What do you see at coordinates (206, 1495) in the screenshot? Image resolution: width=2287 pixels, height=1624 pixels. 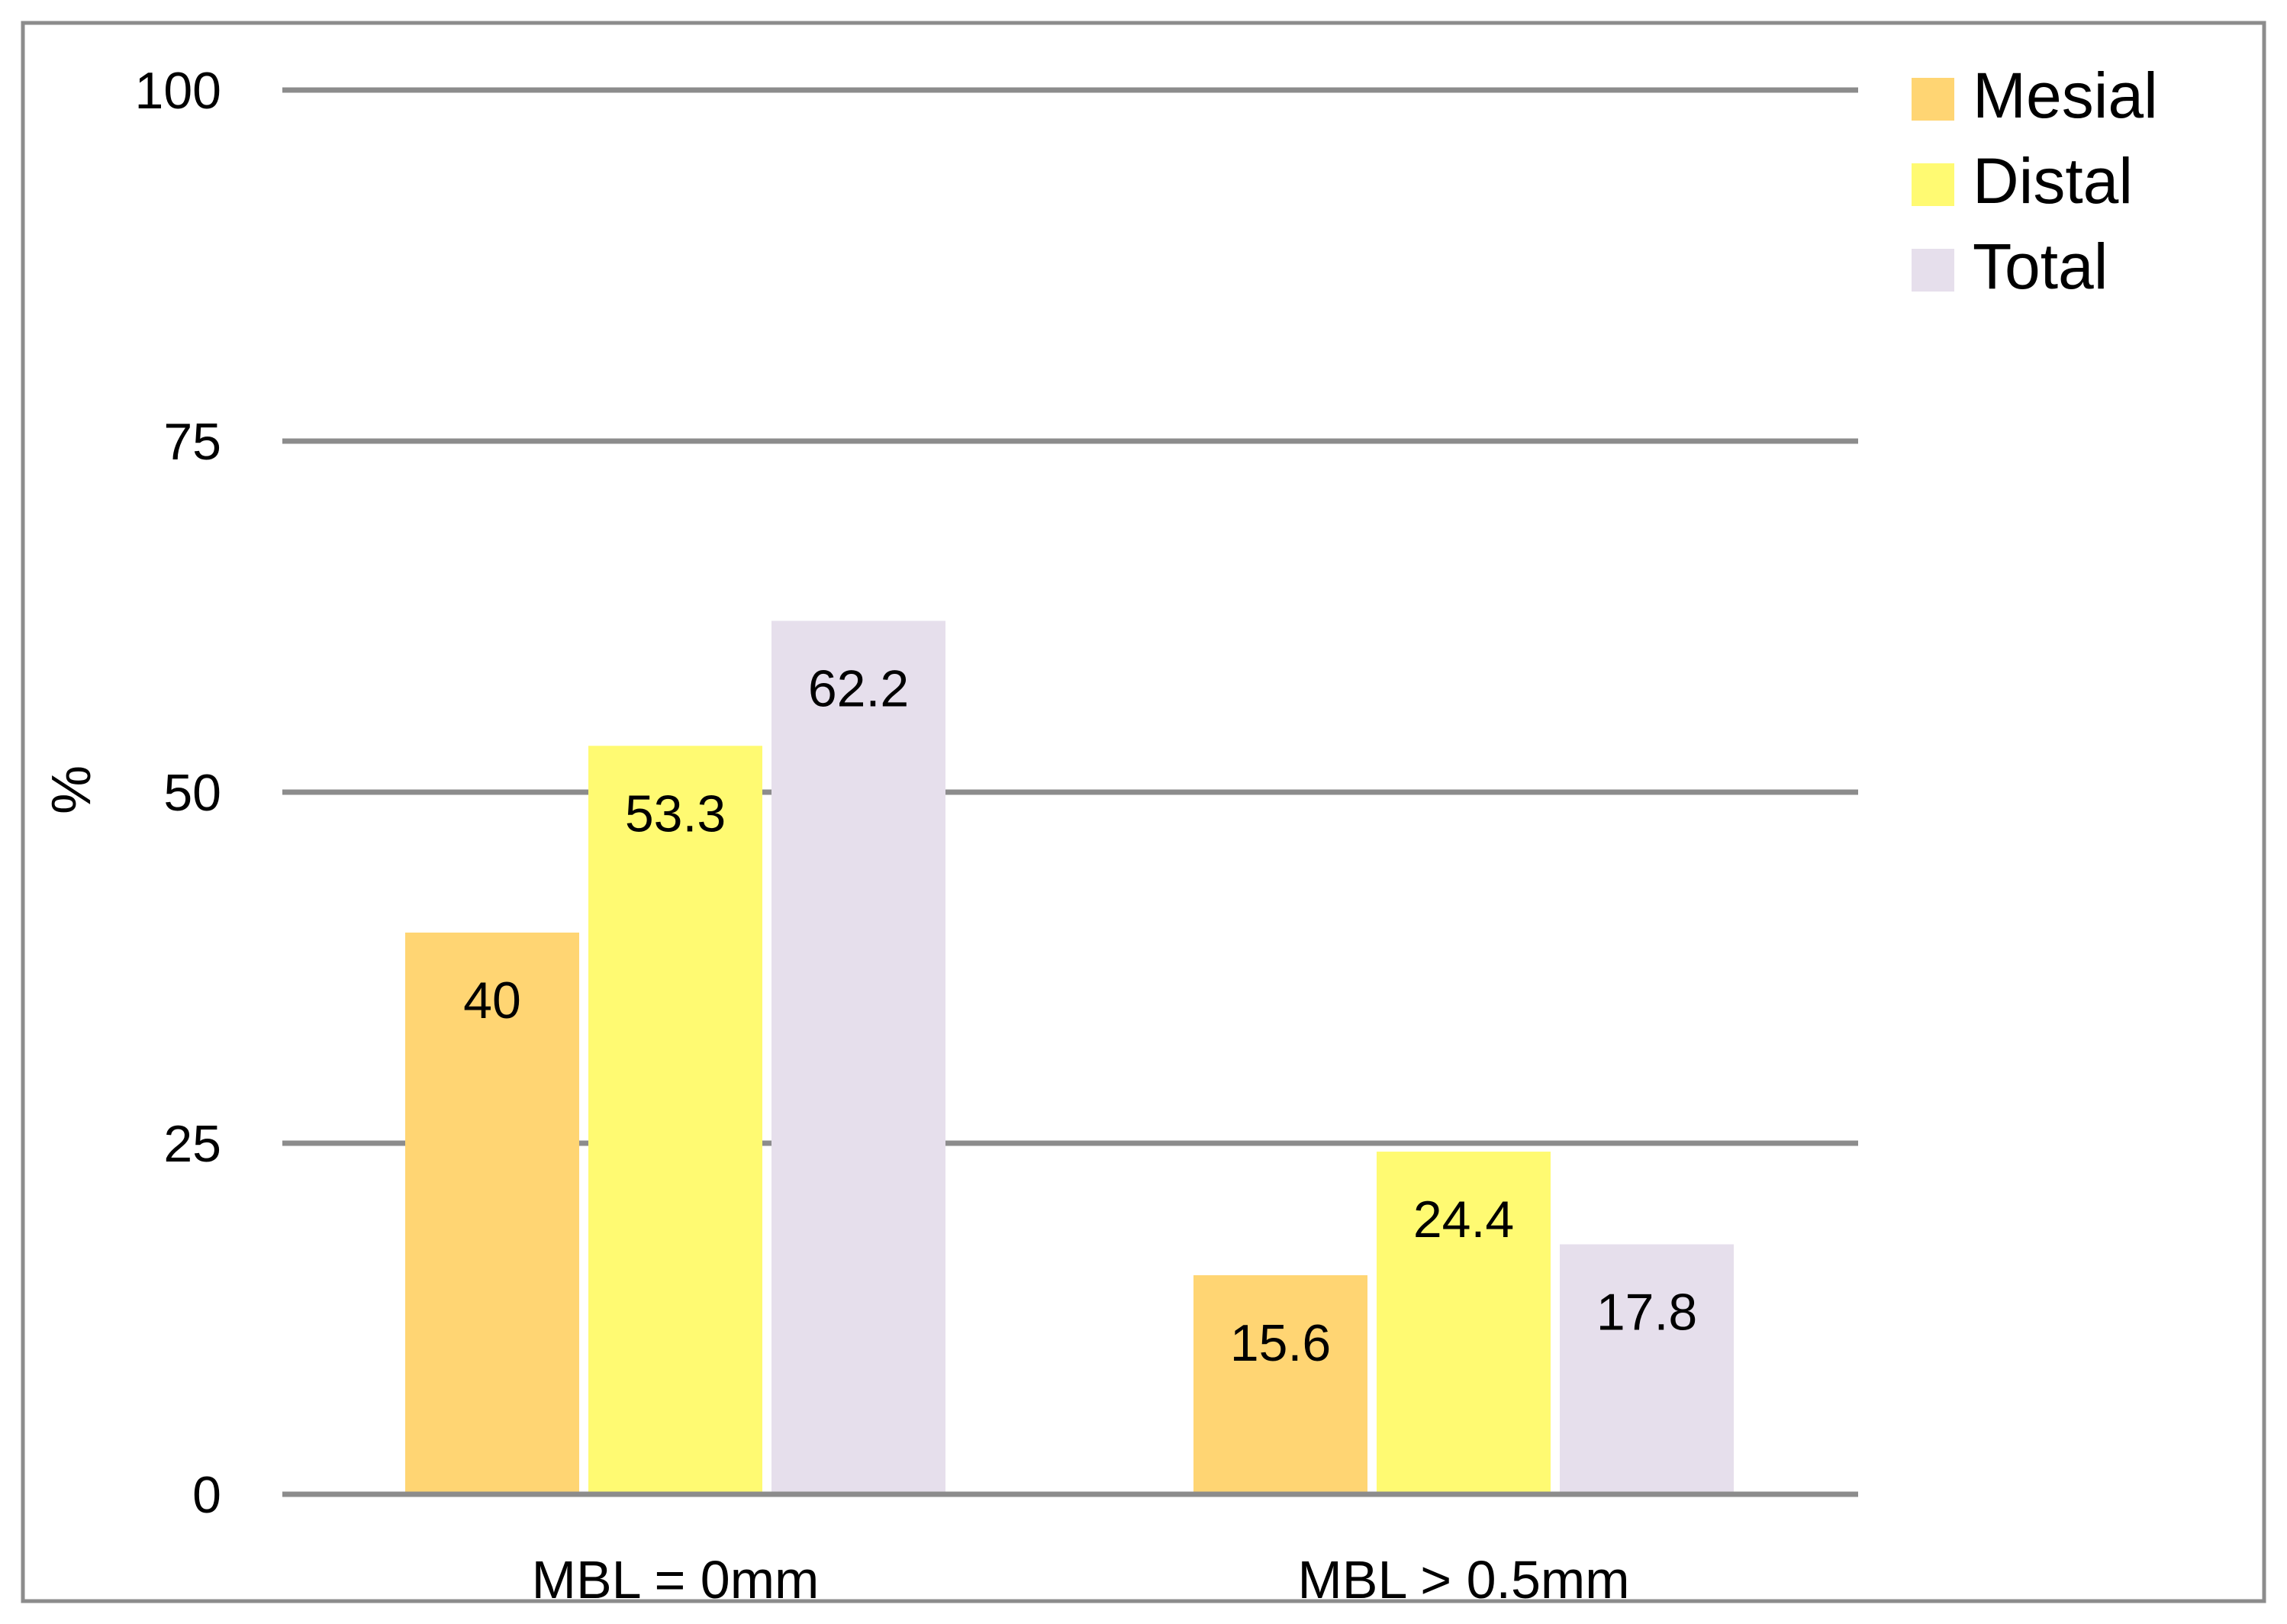 I see `y-tick-label: 0` at bounding box center [206, 1495].